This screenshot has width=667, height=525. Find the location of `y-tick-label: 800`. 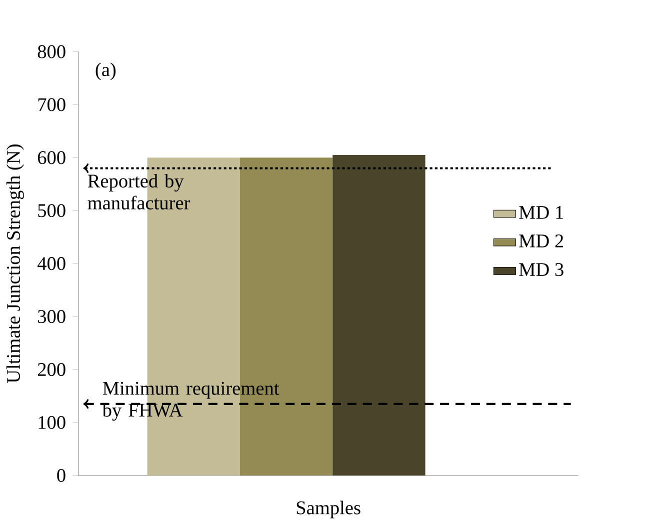

y-tick-label: 800 is located at coordinates (52, 51).